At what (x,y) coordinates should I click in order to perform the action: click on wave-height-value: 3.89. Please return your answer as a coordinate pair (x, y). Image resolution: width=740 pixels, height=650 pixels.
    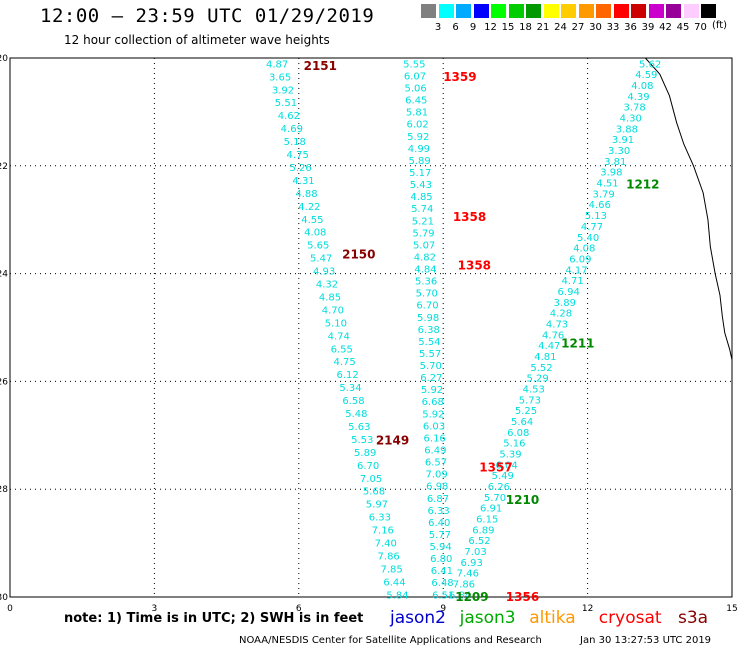
    Looking at the image, I should click on (565, 303).